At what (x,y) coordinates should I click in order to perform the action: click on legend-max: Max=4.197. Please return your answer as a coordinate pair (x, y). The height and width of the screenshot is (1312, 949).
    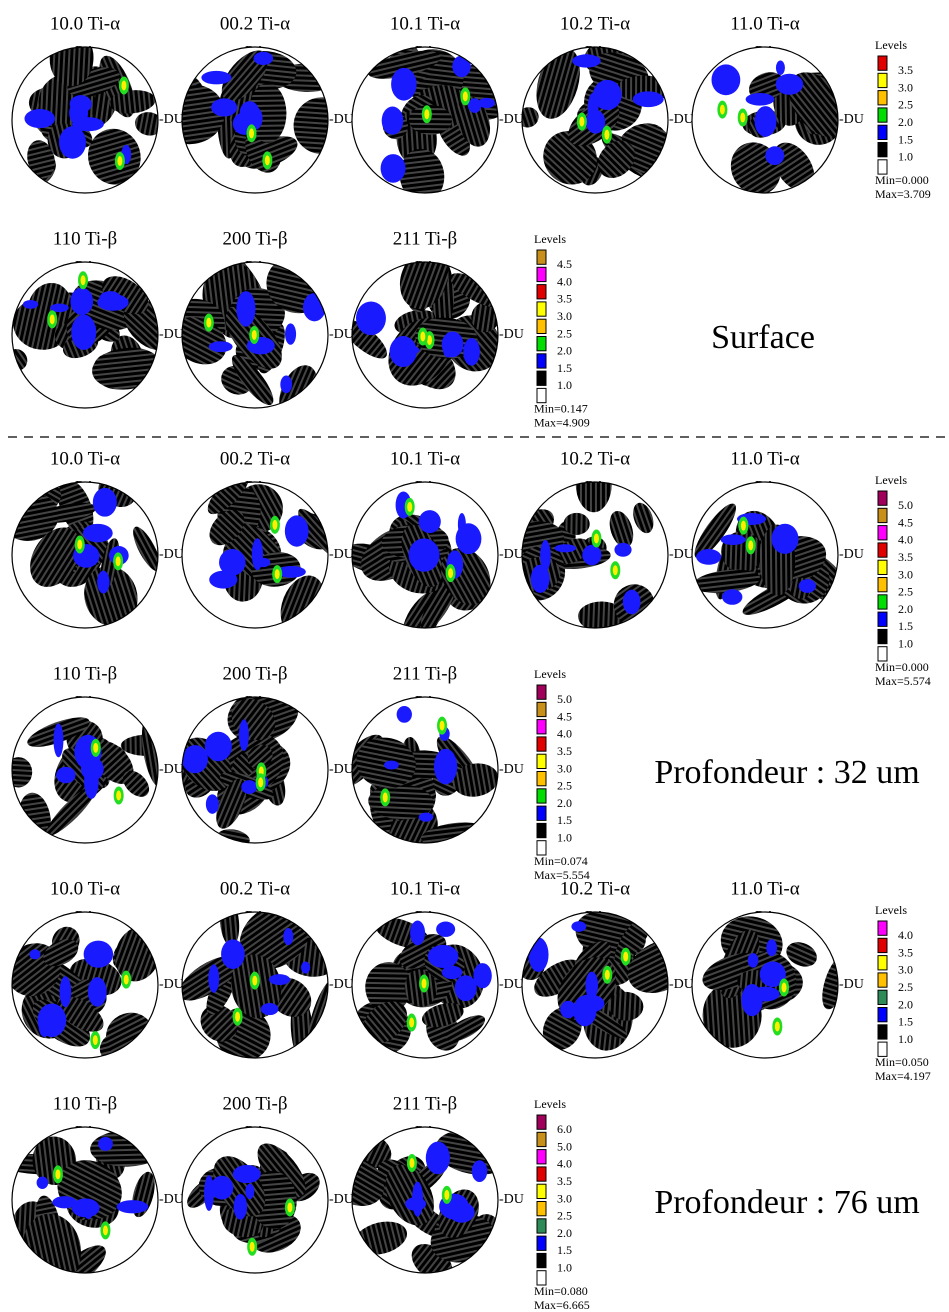
    Looking at the image, I should click on (903, 1076).